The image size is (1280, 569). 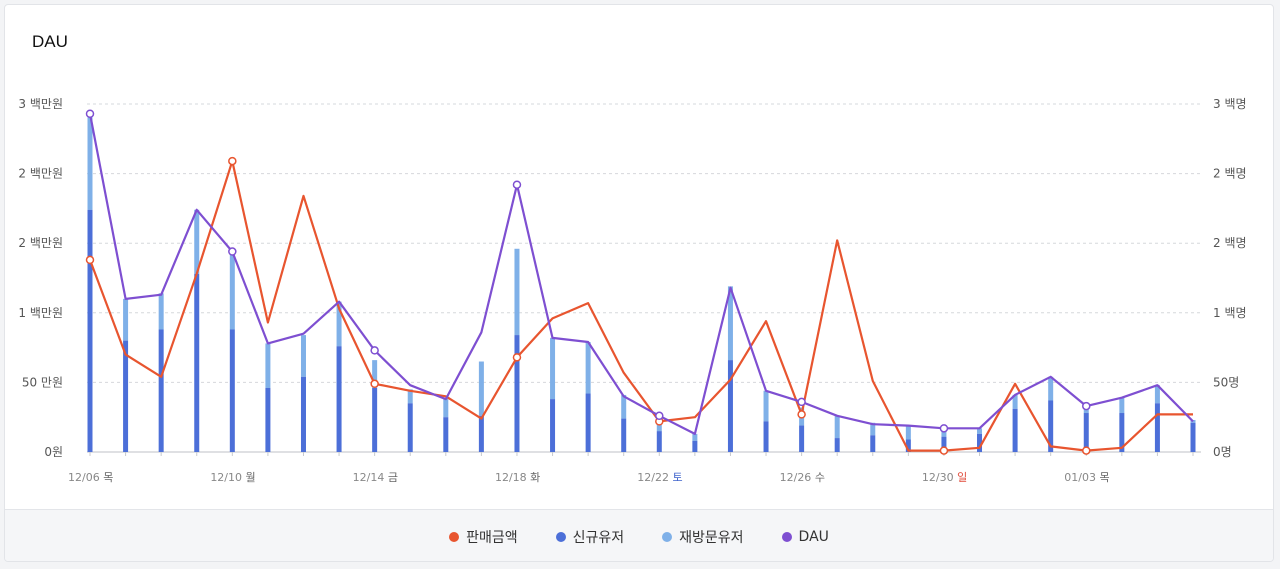 I want to click on legend: 판매금액 신규유저 재방문유저 DAU, so click(x=639, y=535).